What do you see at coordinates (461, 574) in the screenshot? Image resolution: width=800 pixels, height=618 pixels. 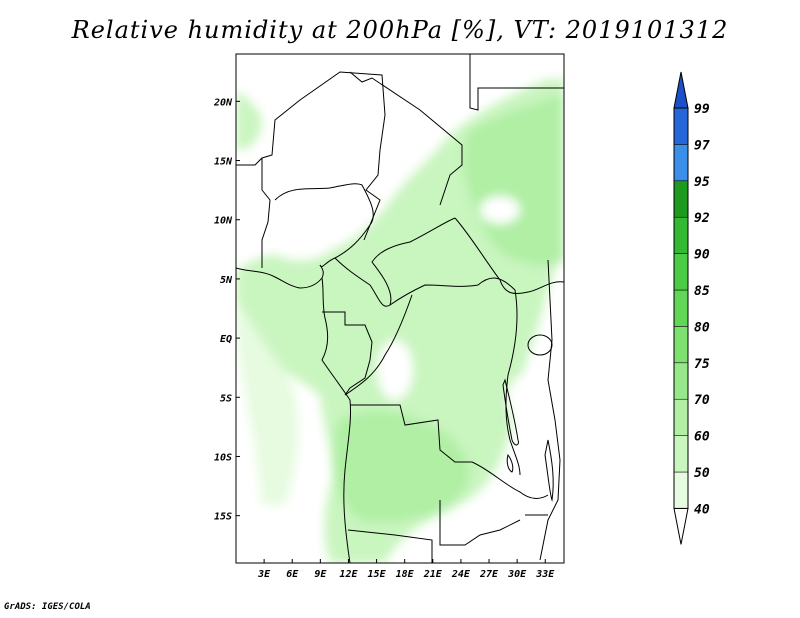 I see `lon-tick-label: 24E` at bounding box center [461, 574].